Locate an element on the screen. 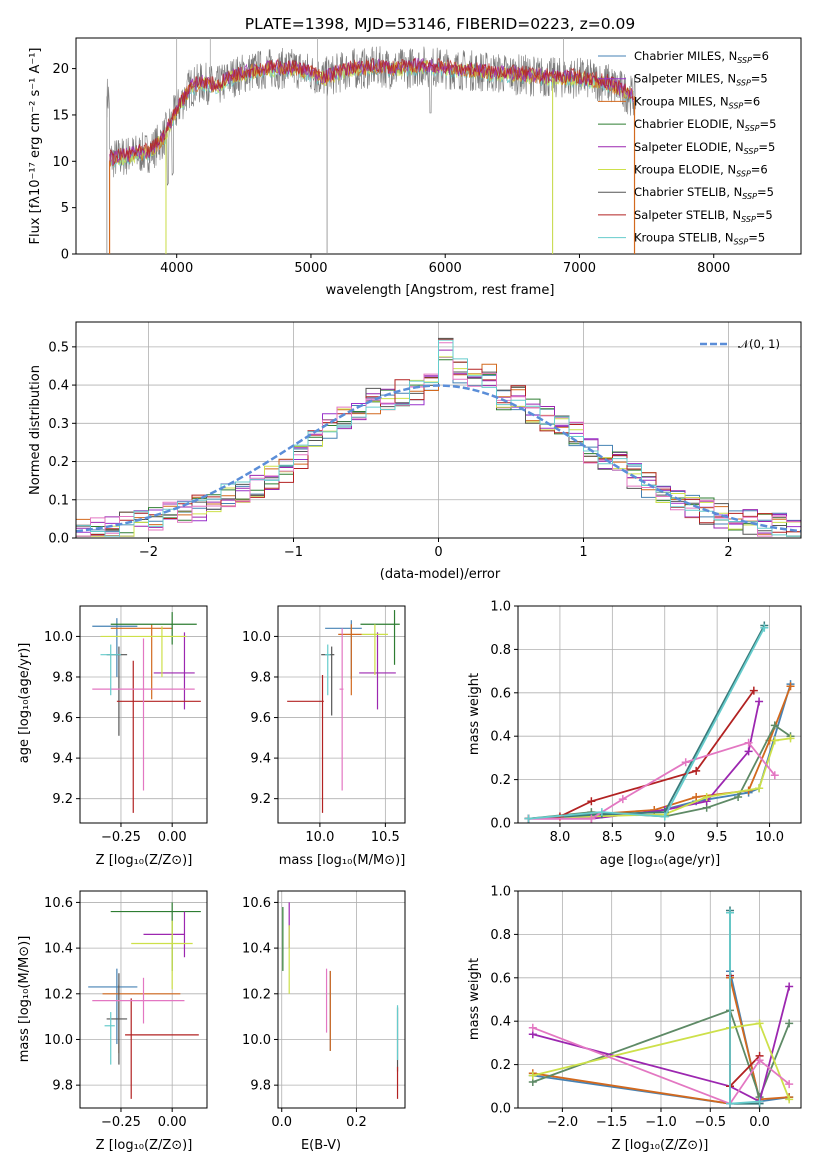  z-weight-ytick-label: 0.8 is located at coordinates (500, 935).